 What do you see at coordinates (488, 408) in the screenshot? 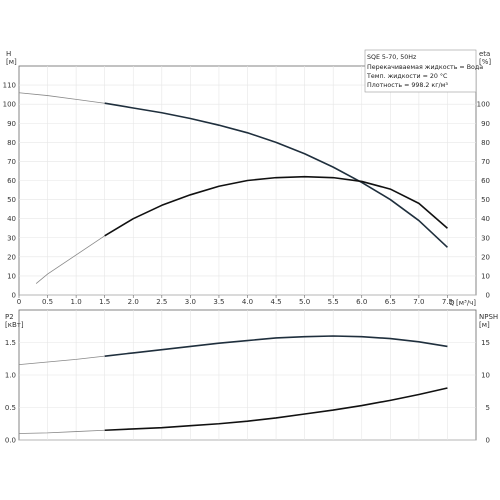
I see `bottom-y2-tick-label: 5` at bounding box center [488, 408].